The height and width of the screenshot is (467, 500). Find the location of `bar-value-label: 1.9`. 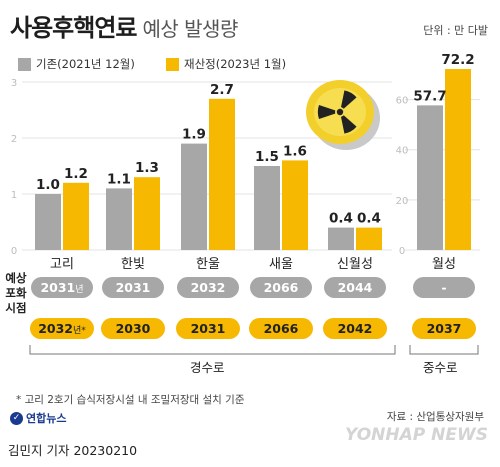

bar-value-label: 1.9 is located at coordinates (194, 135).